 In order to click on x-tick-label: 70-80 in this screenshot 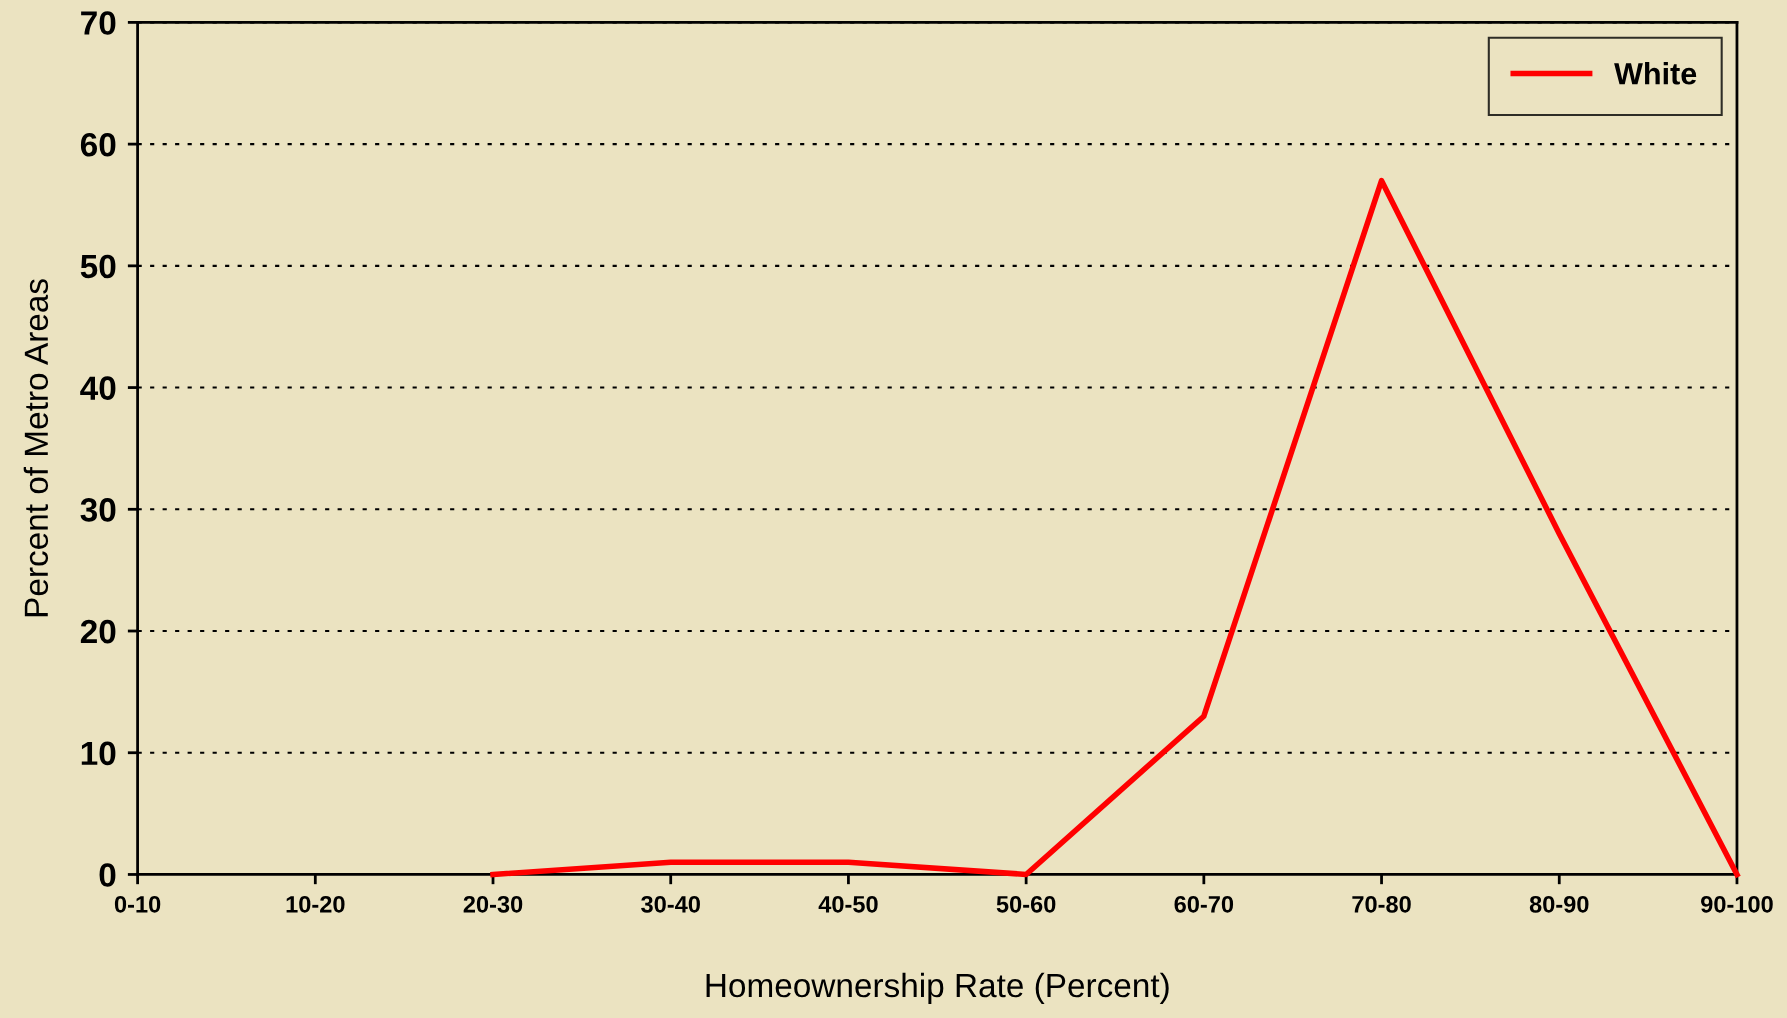, I will do `click(1381, 904)`.